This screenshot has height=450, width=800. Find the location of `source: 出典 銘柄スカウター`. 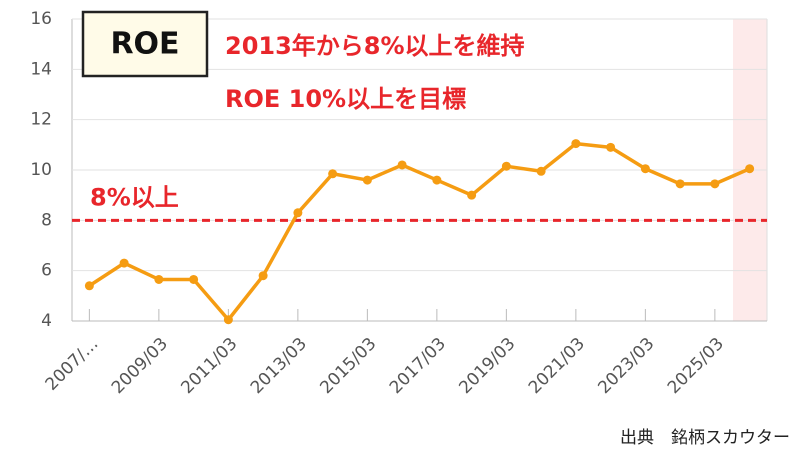

source: 出典 銘柄スカウター is located at coordinates (705, 438).